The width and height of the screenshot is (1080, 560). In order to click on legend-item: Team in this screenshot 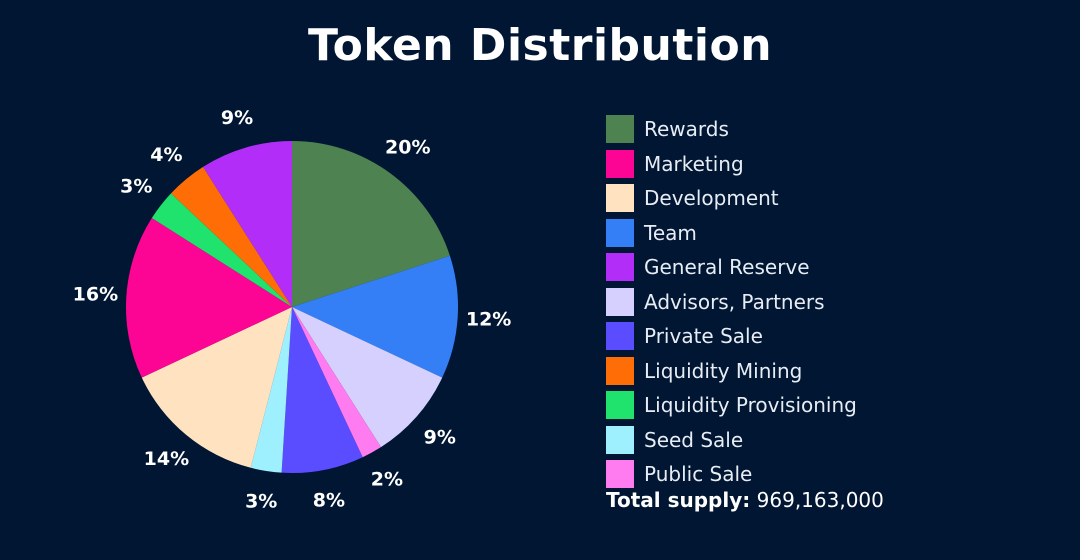, I will do `click(836, 233)`.